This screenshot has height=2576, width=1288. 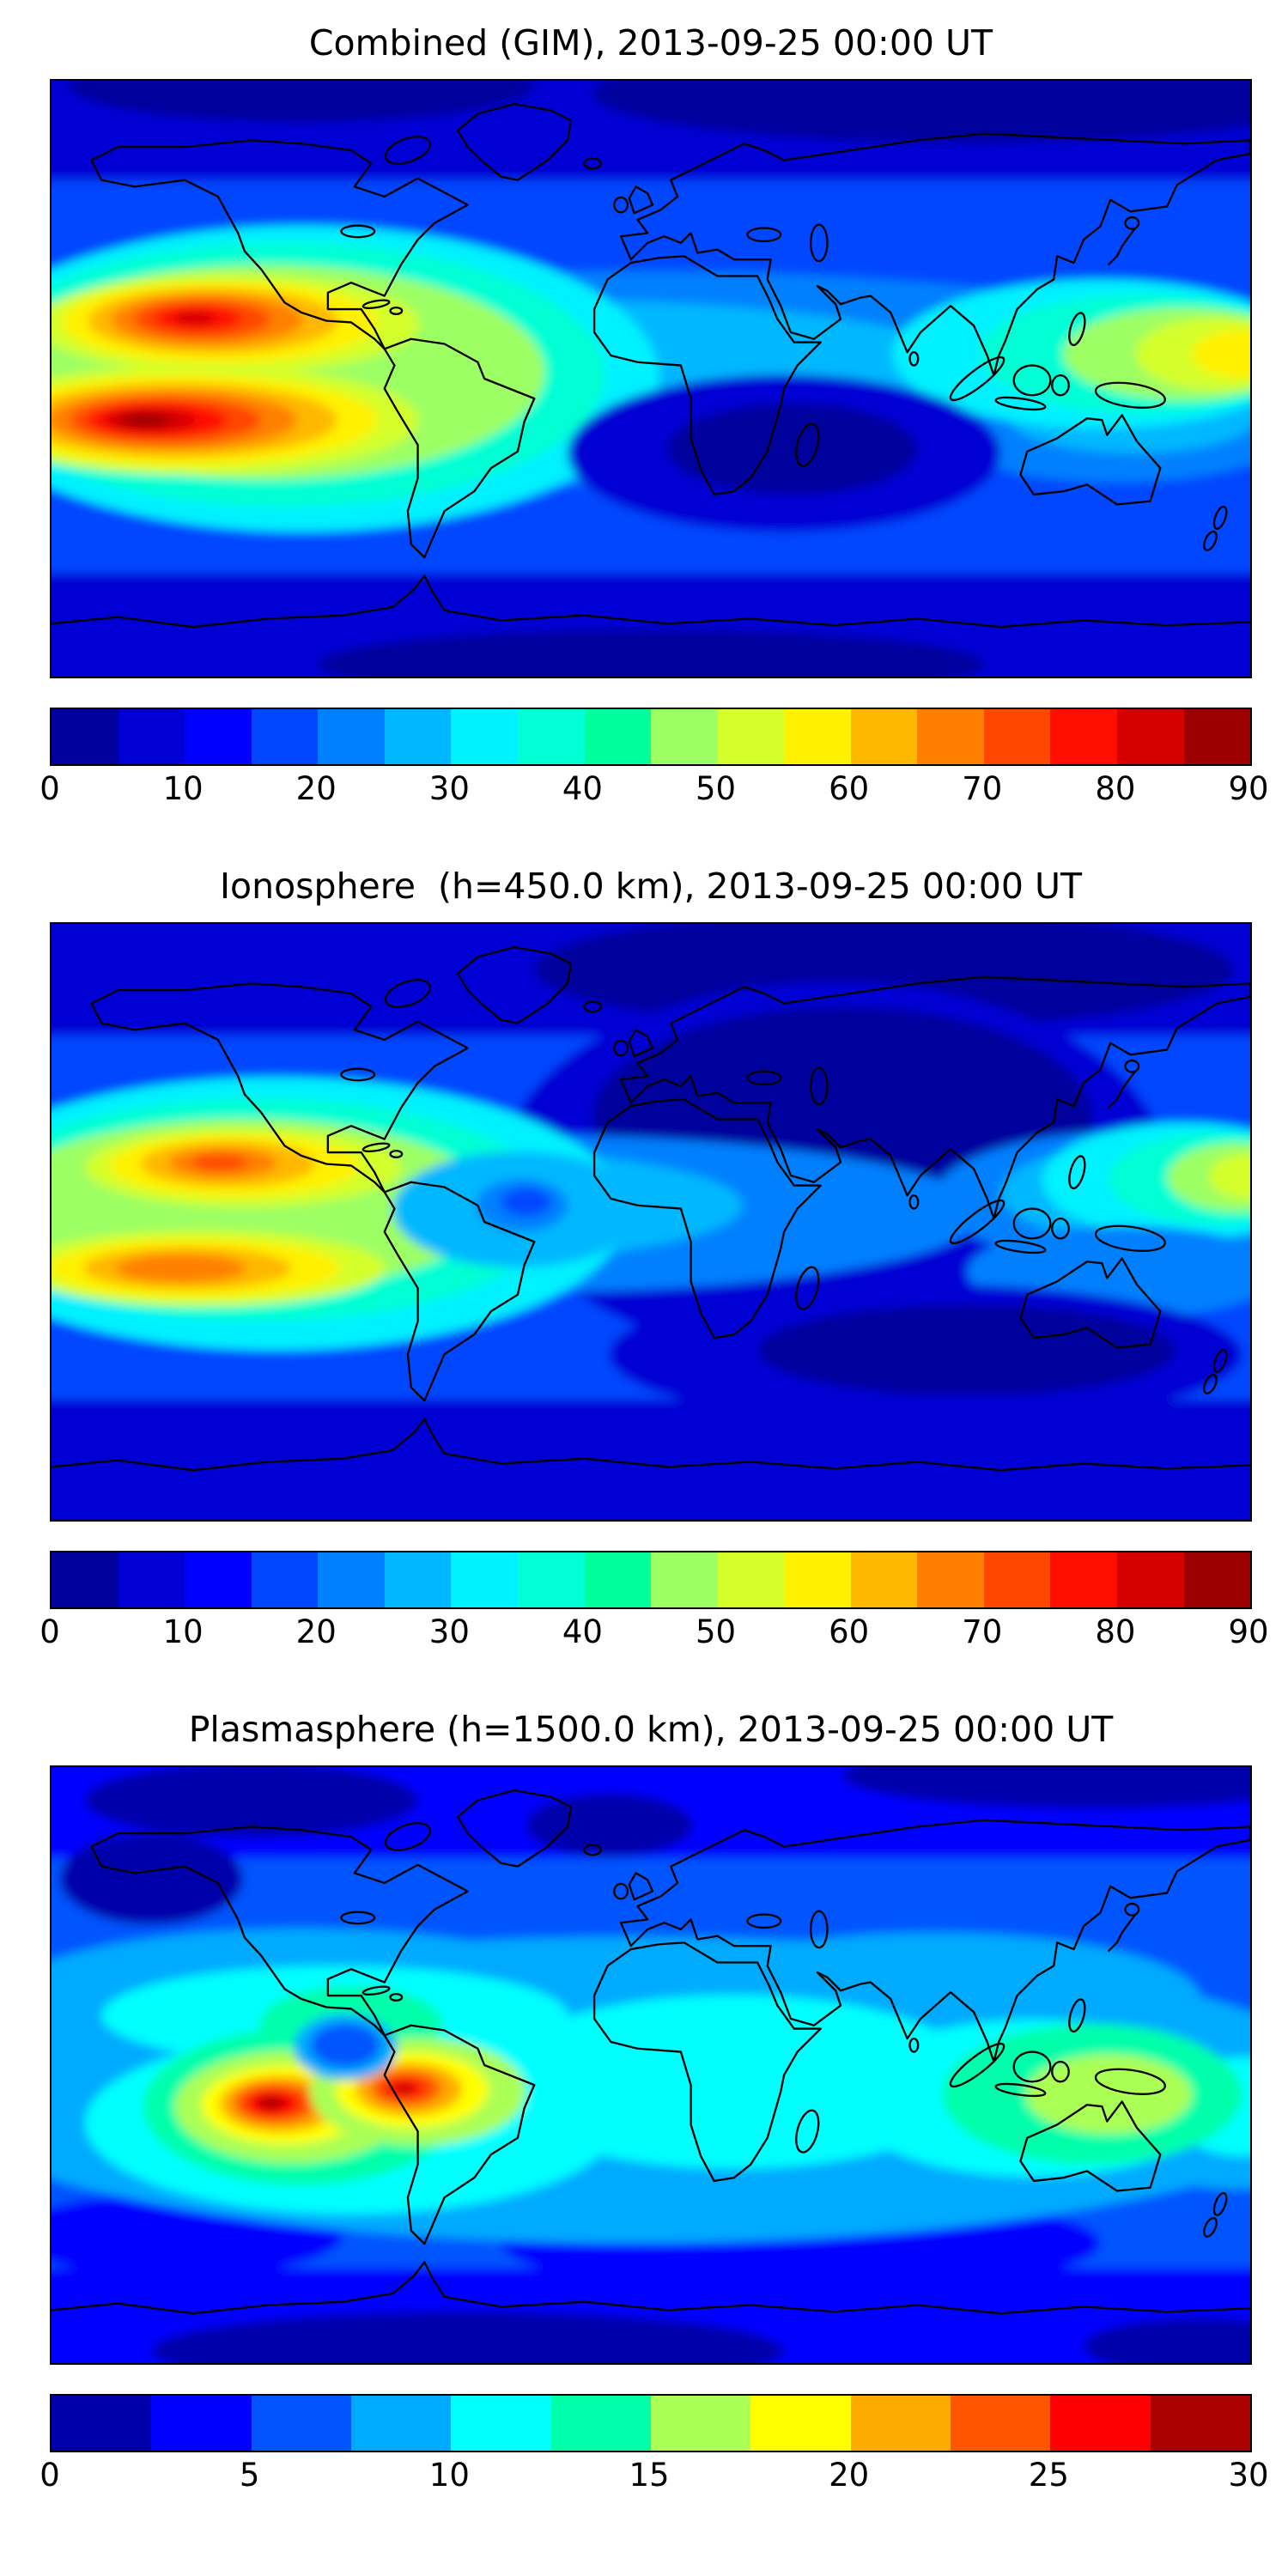 I want to click on colorbar-ticks-plasmasphere: 0 5 10 15 20 25 30, so click(x=653, y=2475).